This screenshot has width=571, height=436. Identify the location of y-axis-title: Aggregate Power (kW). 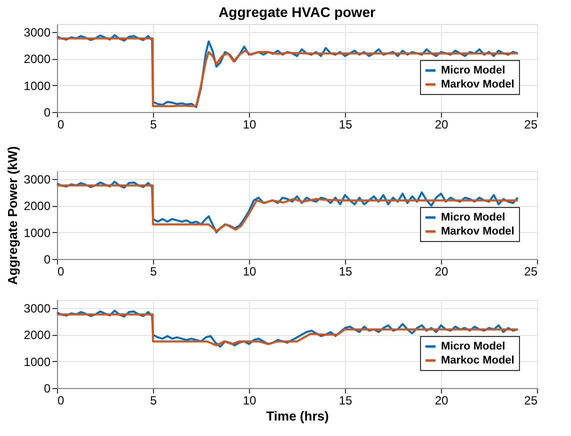
(12, 215).